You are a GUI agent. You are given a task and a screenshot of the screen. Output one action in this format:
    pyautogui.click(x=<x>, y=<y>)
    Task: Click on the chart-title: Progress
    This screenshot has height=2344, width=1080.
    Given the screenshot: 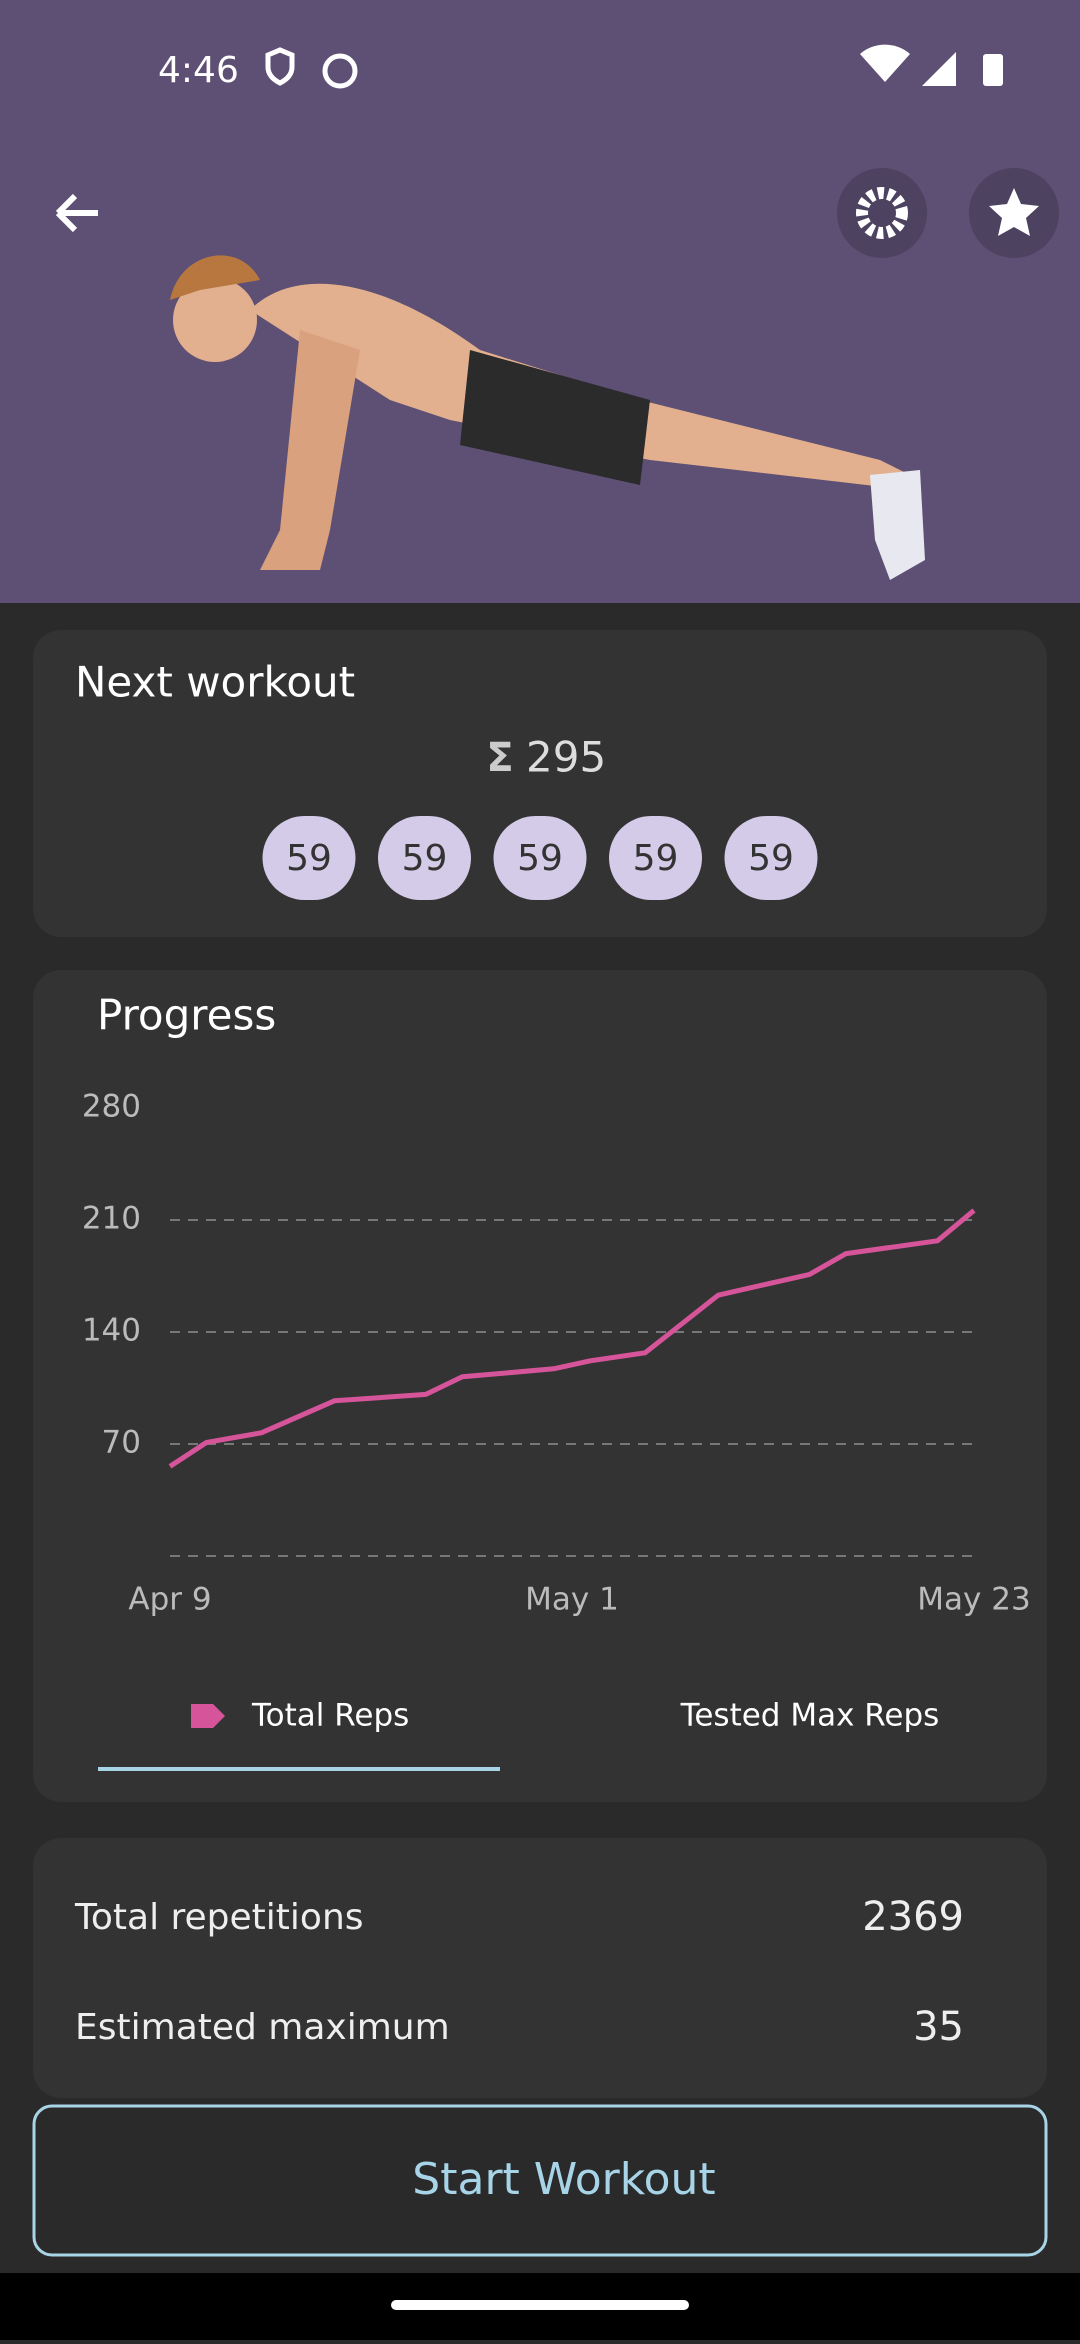 What is the action you would take?
    pyautogui.click(x=186, y=1015)
    